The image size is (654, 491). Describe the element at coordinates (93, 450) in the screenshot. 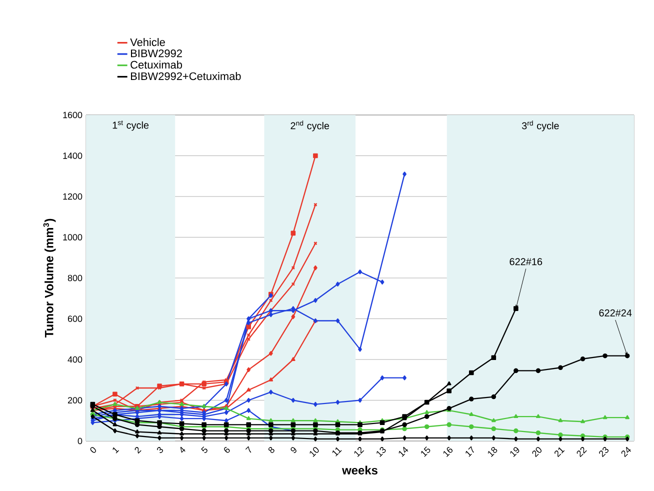

I see `x-tick-label: 0` at that location.